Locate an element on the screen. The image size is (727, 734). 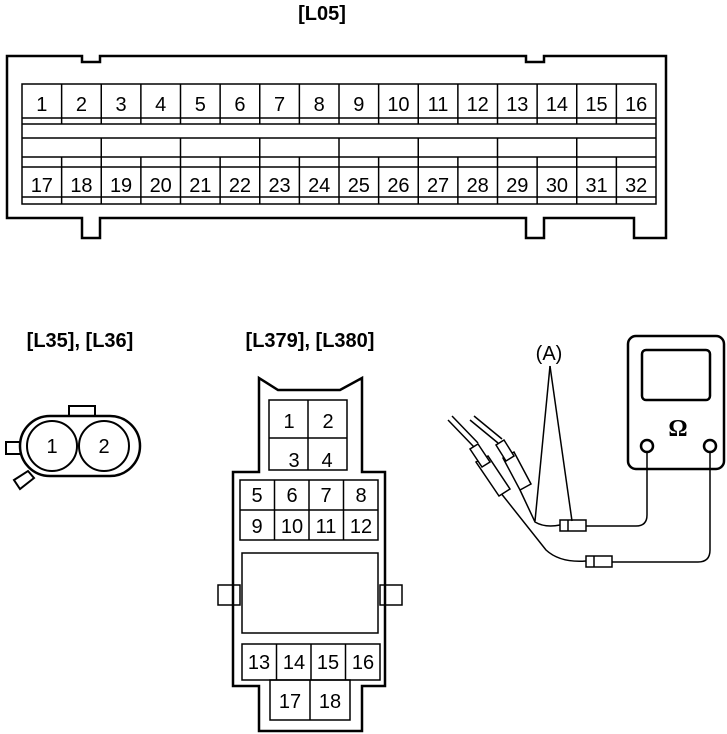
l05-pin-bottom-14: 31 is located at coordinates (596, 186).